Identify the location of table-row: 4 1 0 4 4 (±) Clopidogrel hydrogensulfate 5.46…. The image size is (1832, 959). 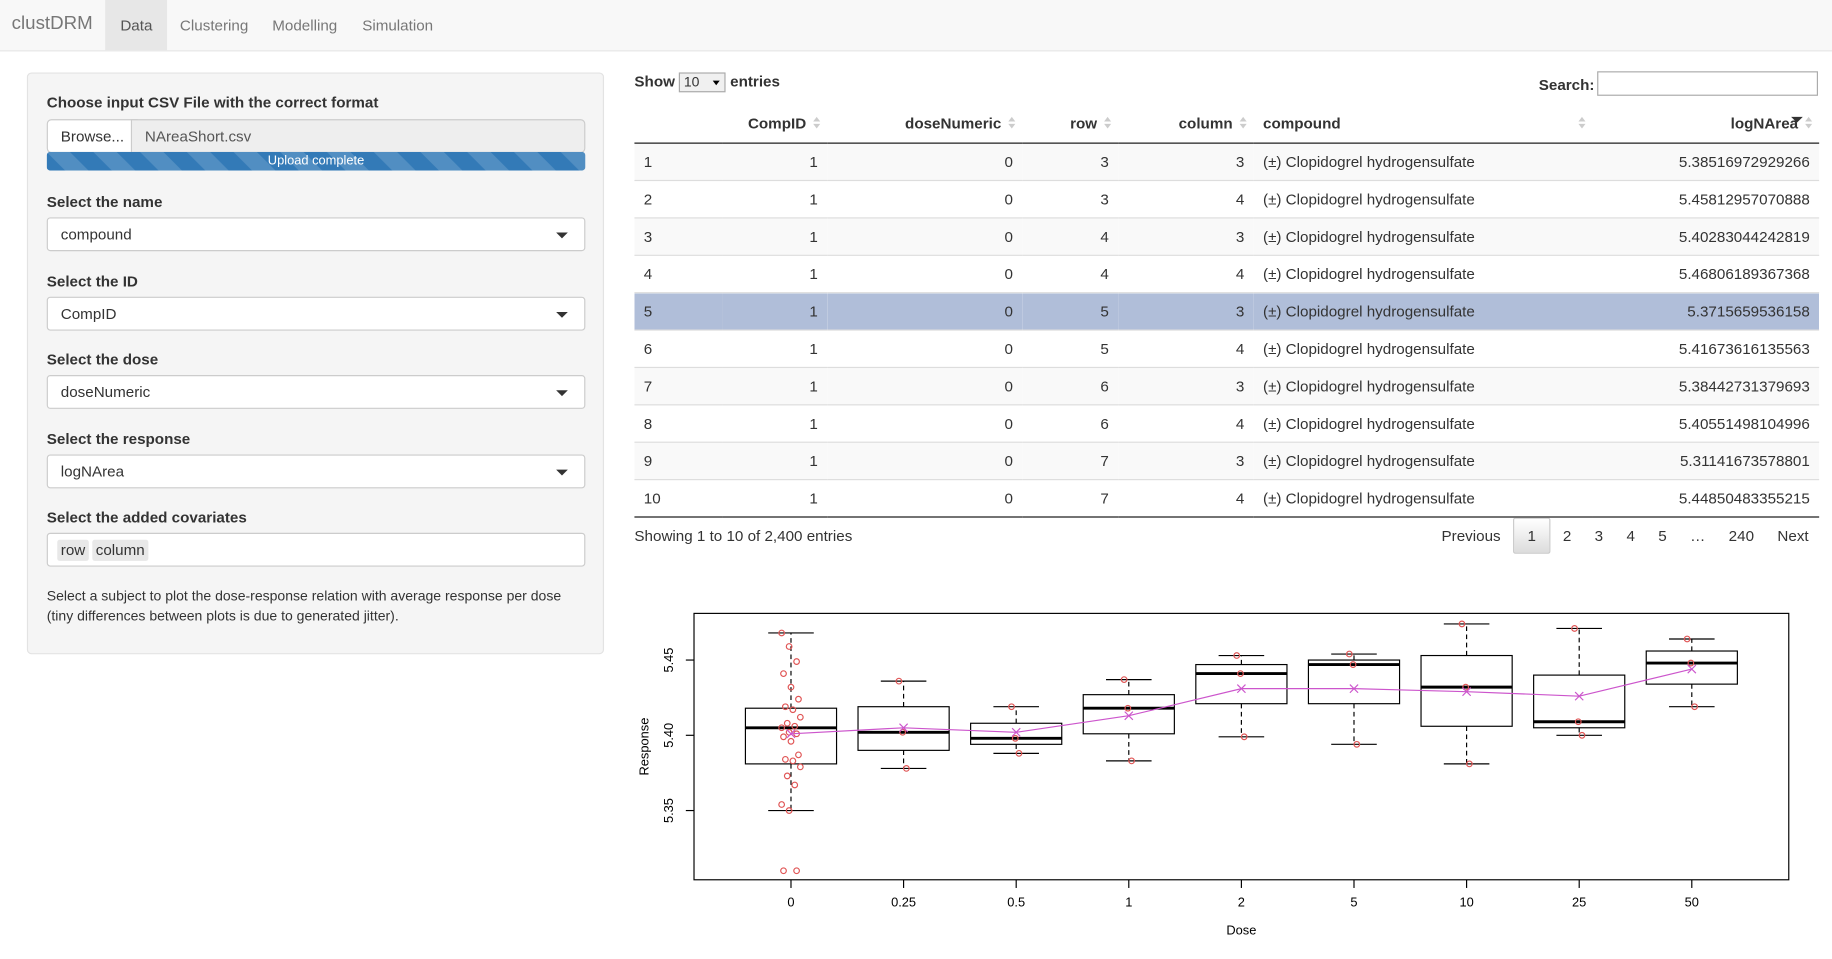
(1227, 273).